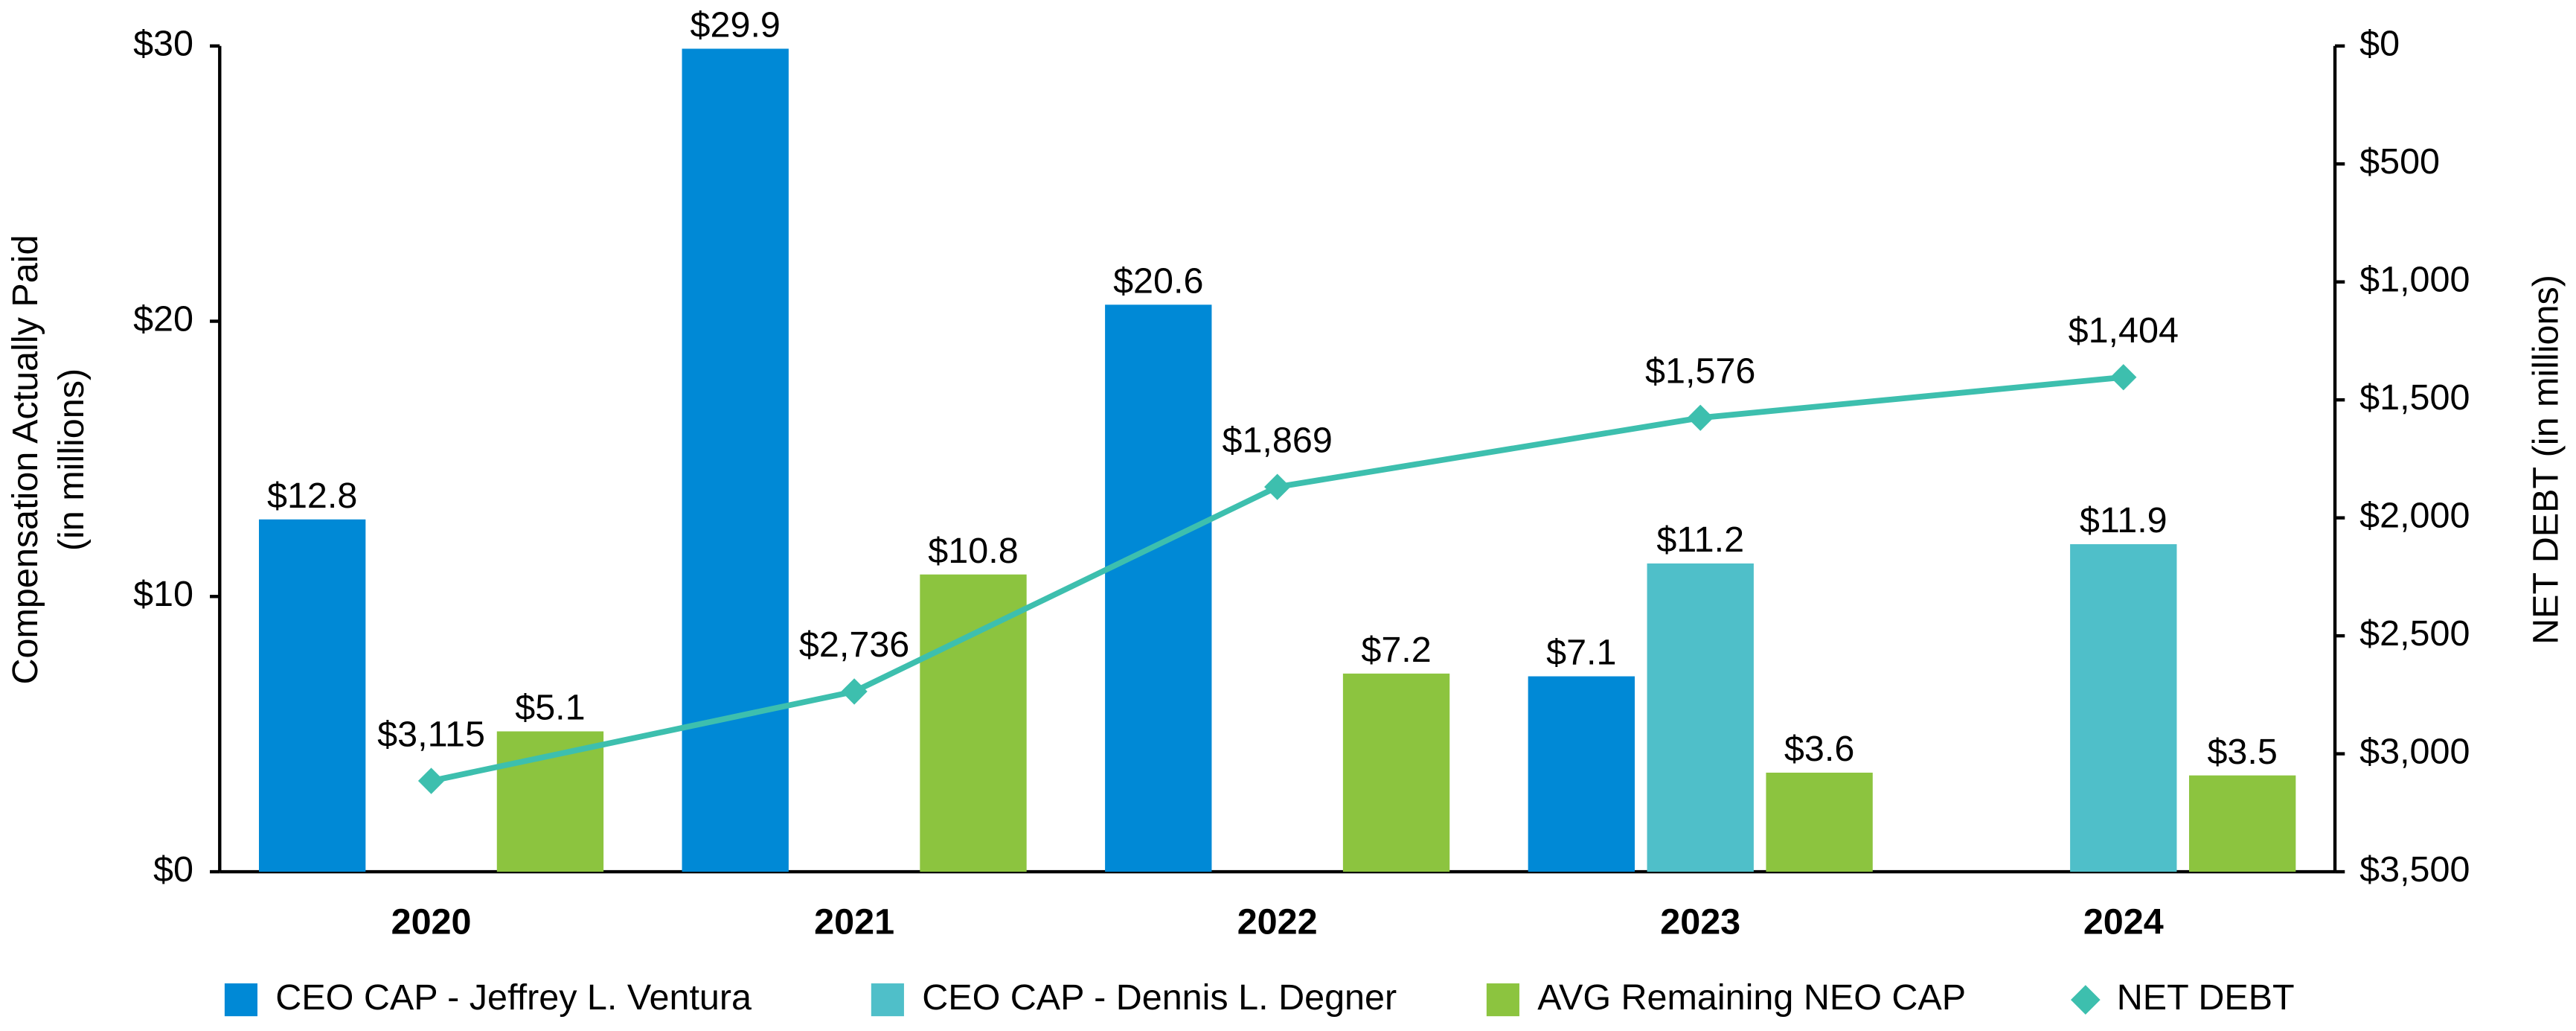  Describe the element at coordinates (2242, 752) in the screenshot. I see `data-label: $3.5` at that location.